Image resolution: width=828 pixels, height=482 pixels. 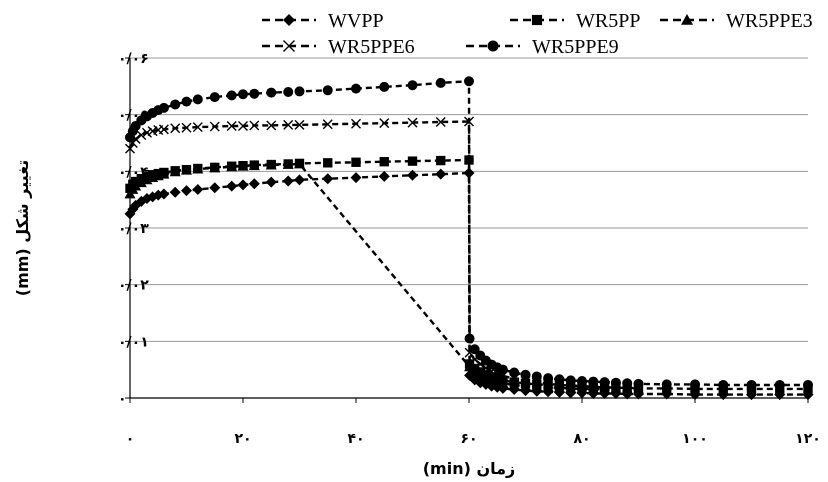 I want to click on x-tick-label: ۱۰۰, so click(x=695, y=439).